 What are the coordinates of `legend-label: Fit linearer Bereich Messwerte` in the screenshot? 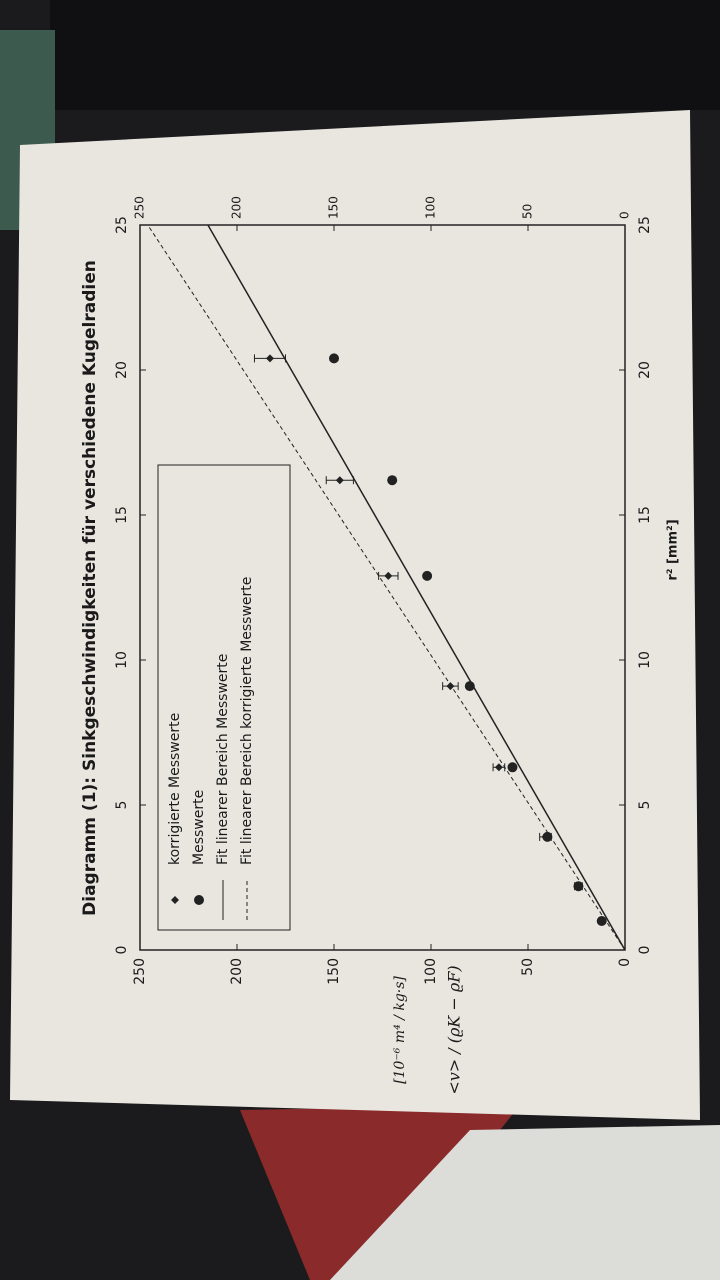 It's located at (223, 759).